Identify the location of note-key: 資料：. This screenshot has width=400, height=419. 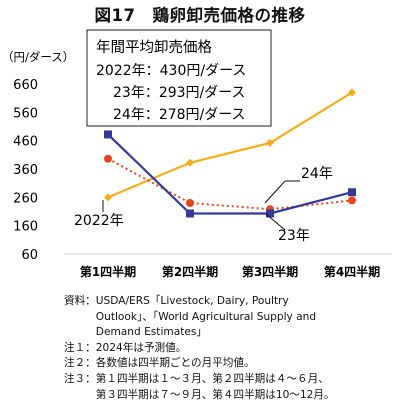
(80, 301).